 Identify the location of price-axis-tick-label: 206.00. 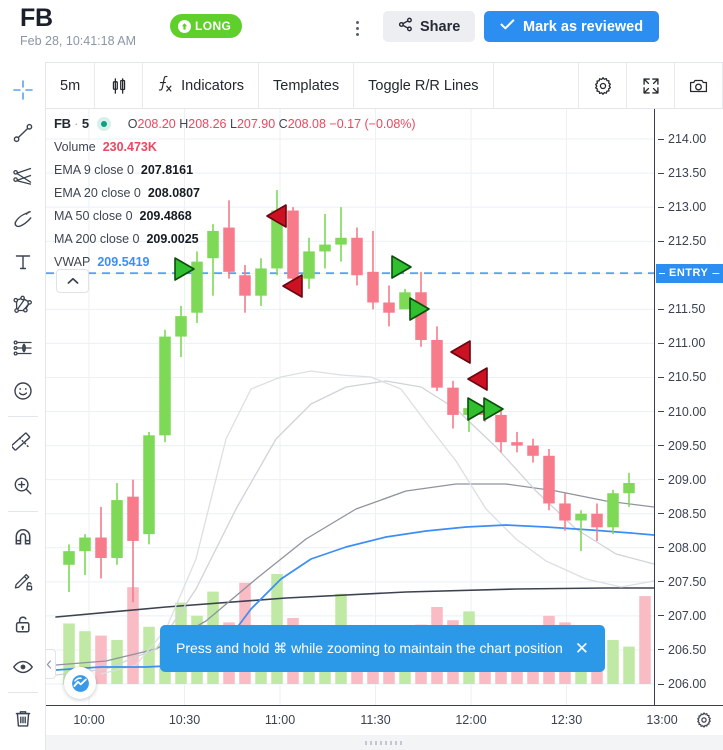
(687, 684).